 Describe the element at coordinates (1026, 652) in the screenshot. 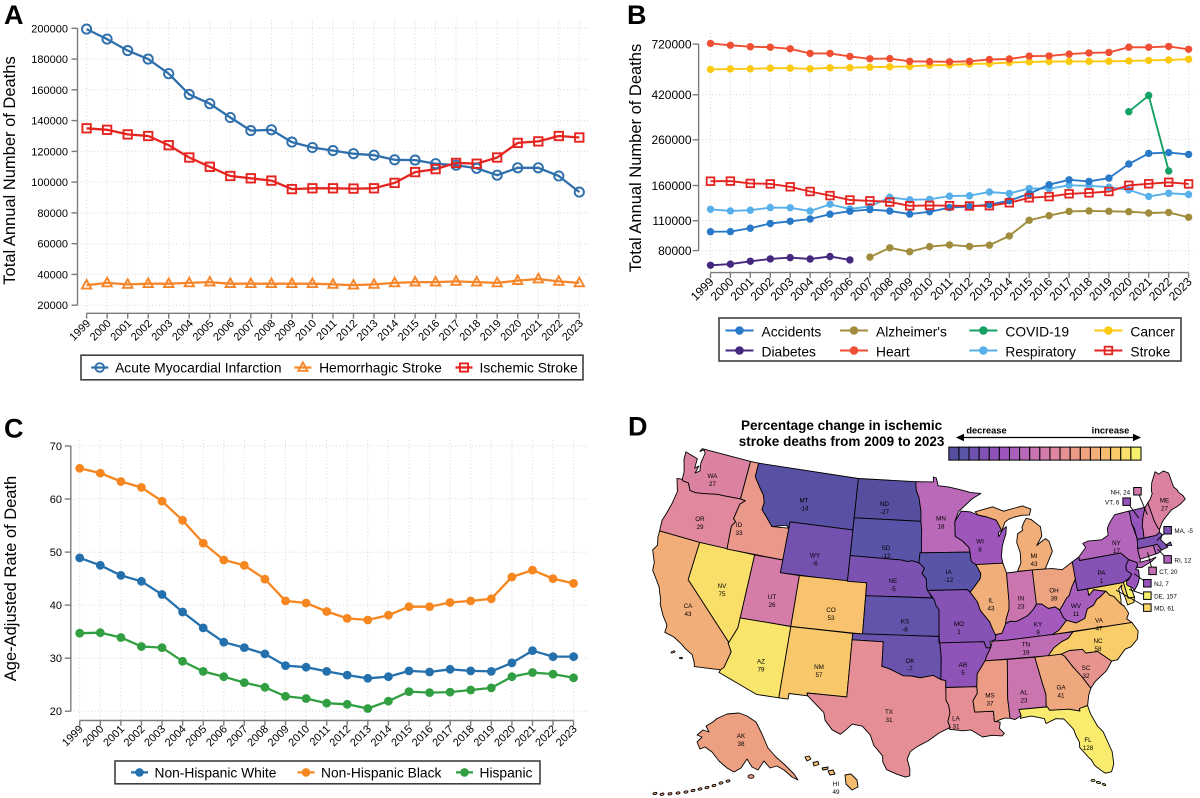

I see `svg-text: 19` at that location.